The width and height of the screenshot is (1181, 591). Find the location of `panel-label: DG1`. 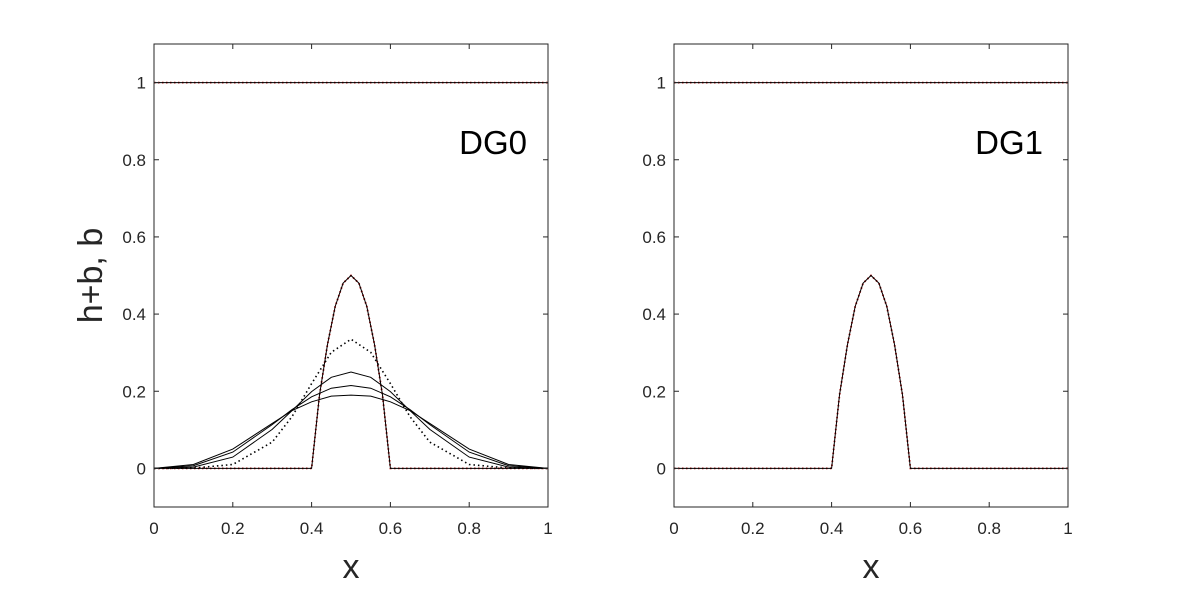

panel-label: DG1 is located at coordinates (1009, 142).